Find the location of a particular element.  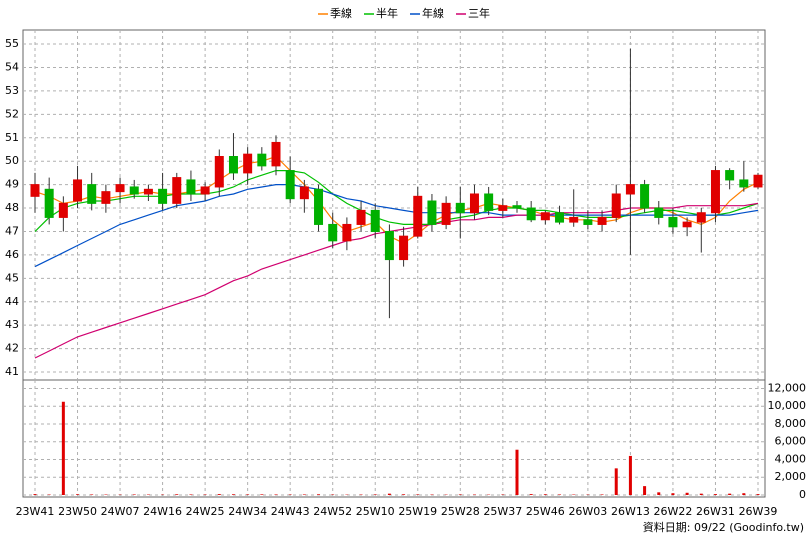

x-tick-label: 25W19 is located at coordinates (417, 511).